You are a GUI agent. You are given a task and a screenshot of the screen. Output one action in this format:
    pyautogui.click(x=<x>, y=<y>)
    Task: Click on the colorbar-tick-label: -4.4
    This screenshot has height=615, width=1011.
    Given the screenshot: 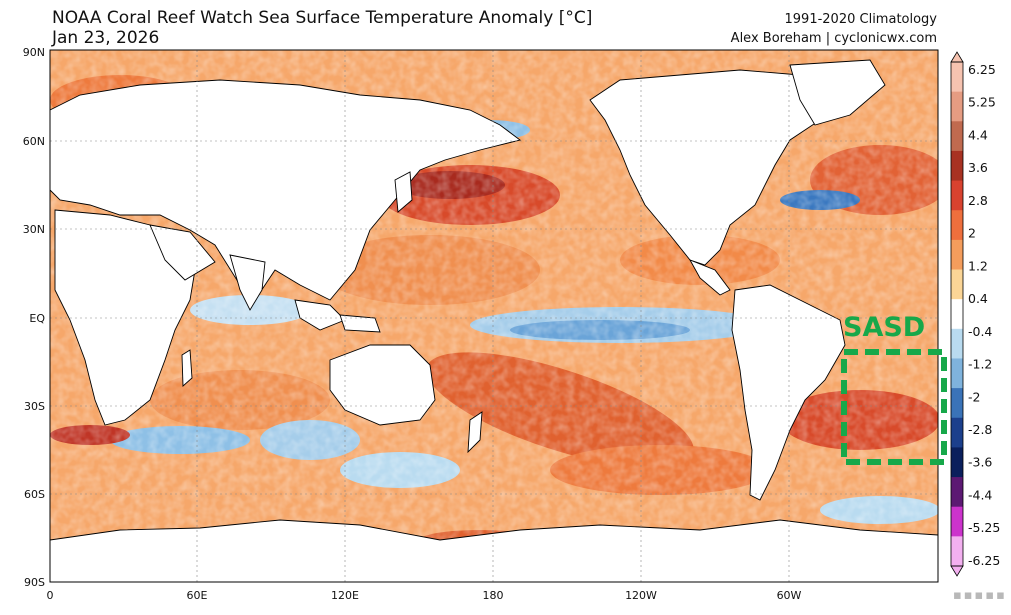 What is the action you would take?
    pyautogui.click(x=980, y=494)
    